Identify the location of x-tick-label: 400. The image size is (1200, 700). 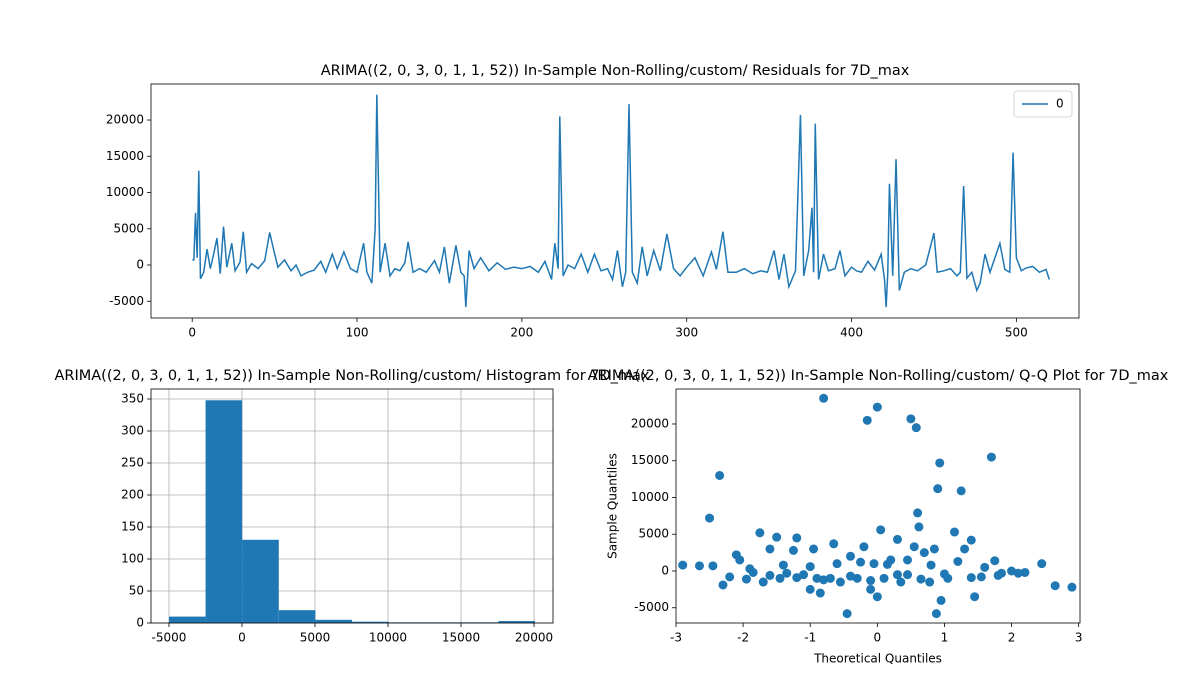
(851, 333).